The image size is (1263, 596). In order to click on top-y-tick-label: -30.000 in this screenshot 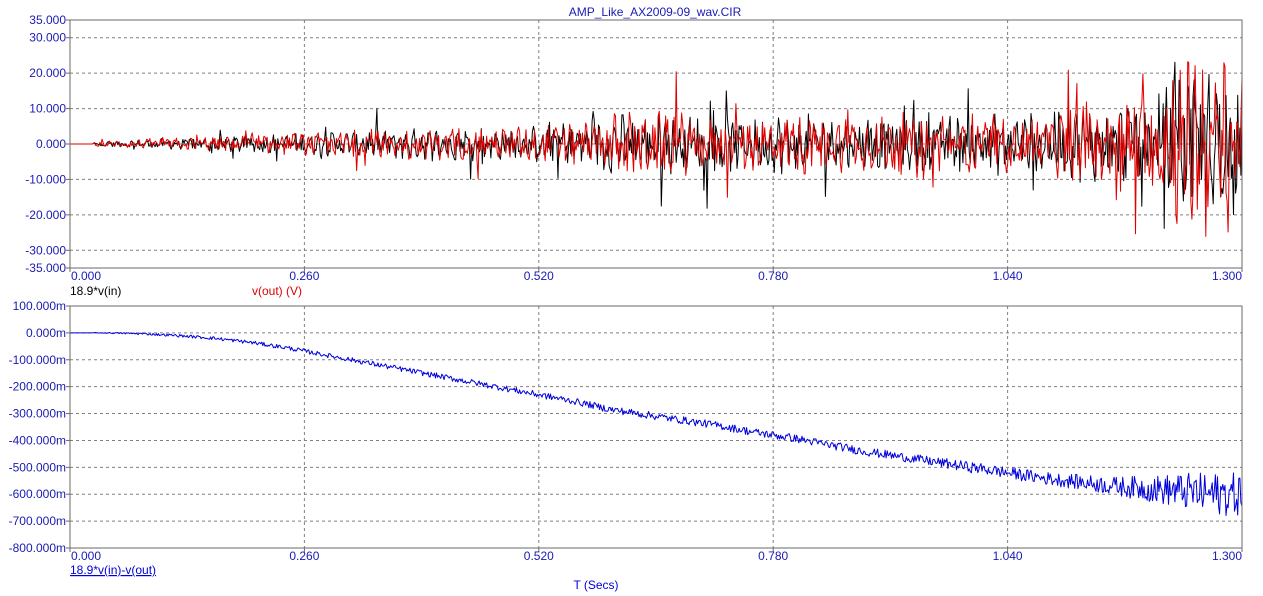, I will do `click(45, 250)`.